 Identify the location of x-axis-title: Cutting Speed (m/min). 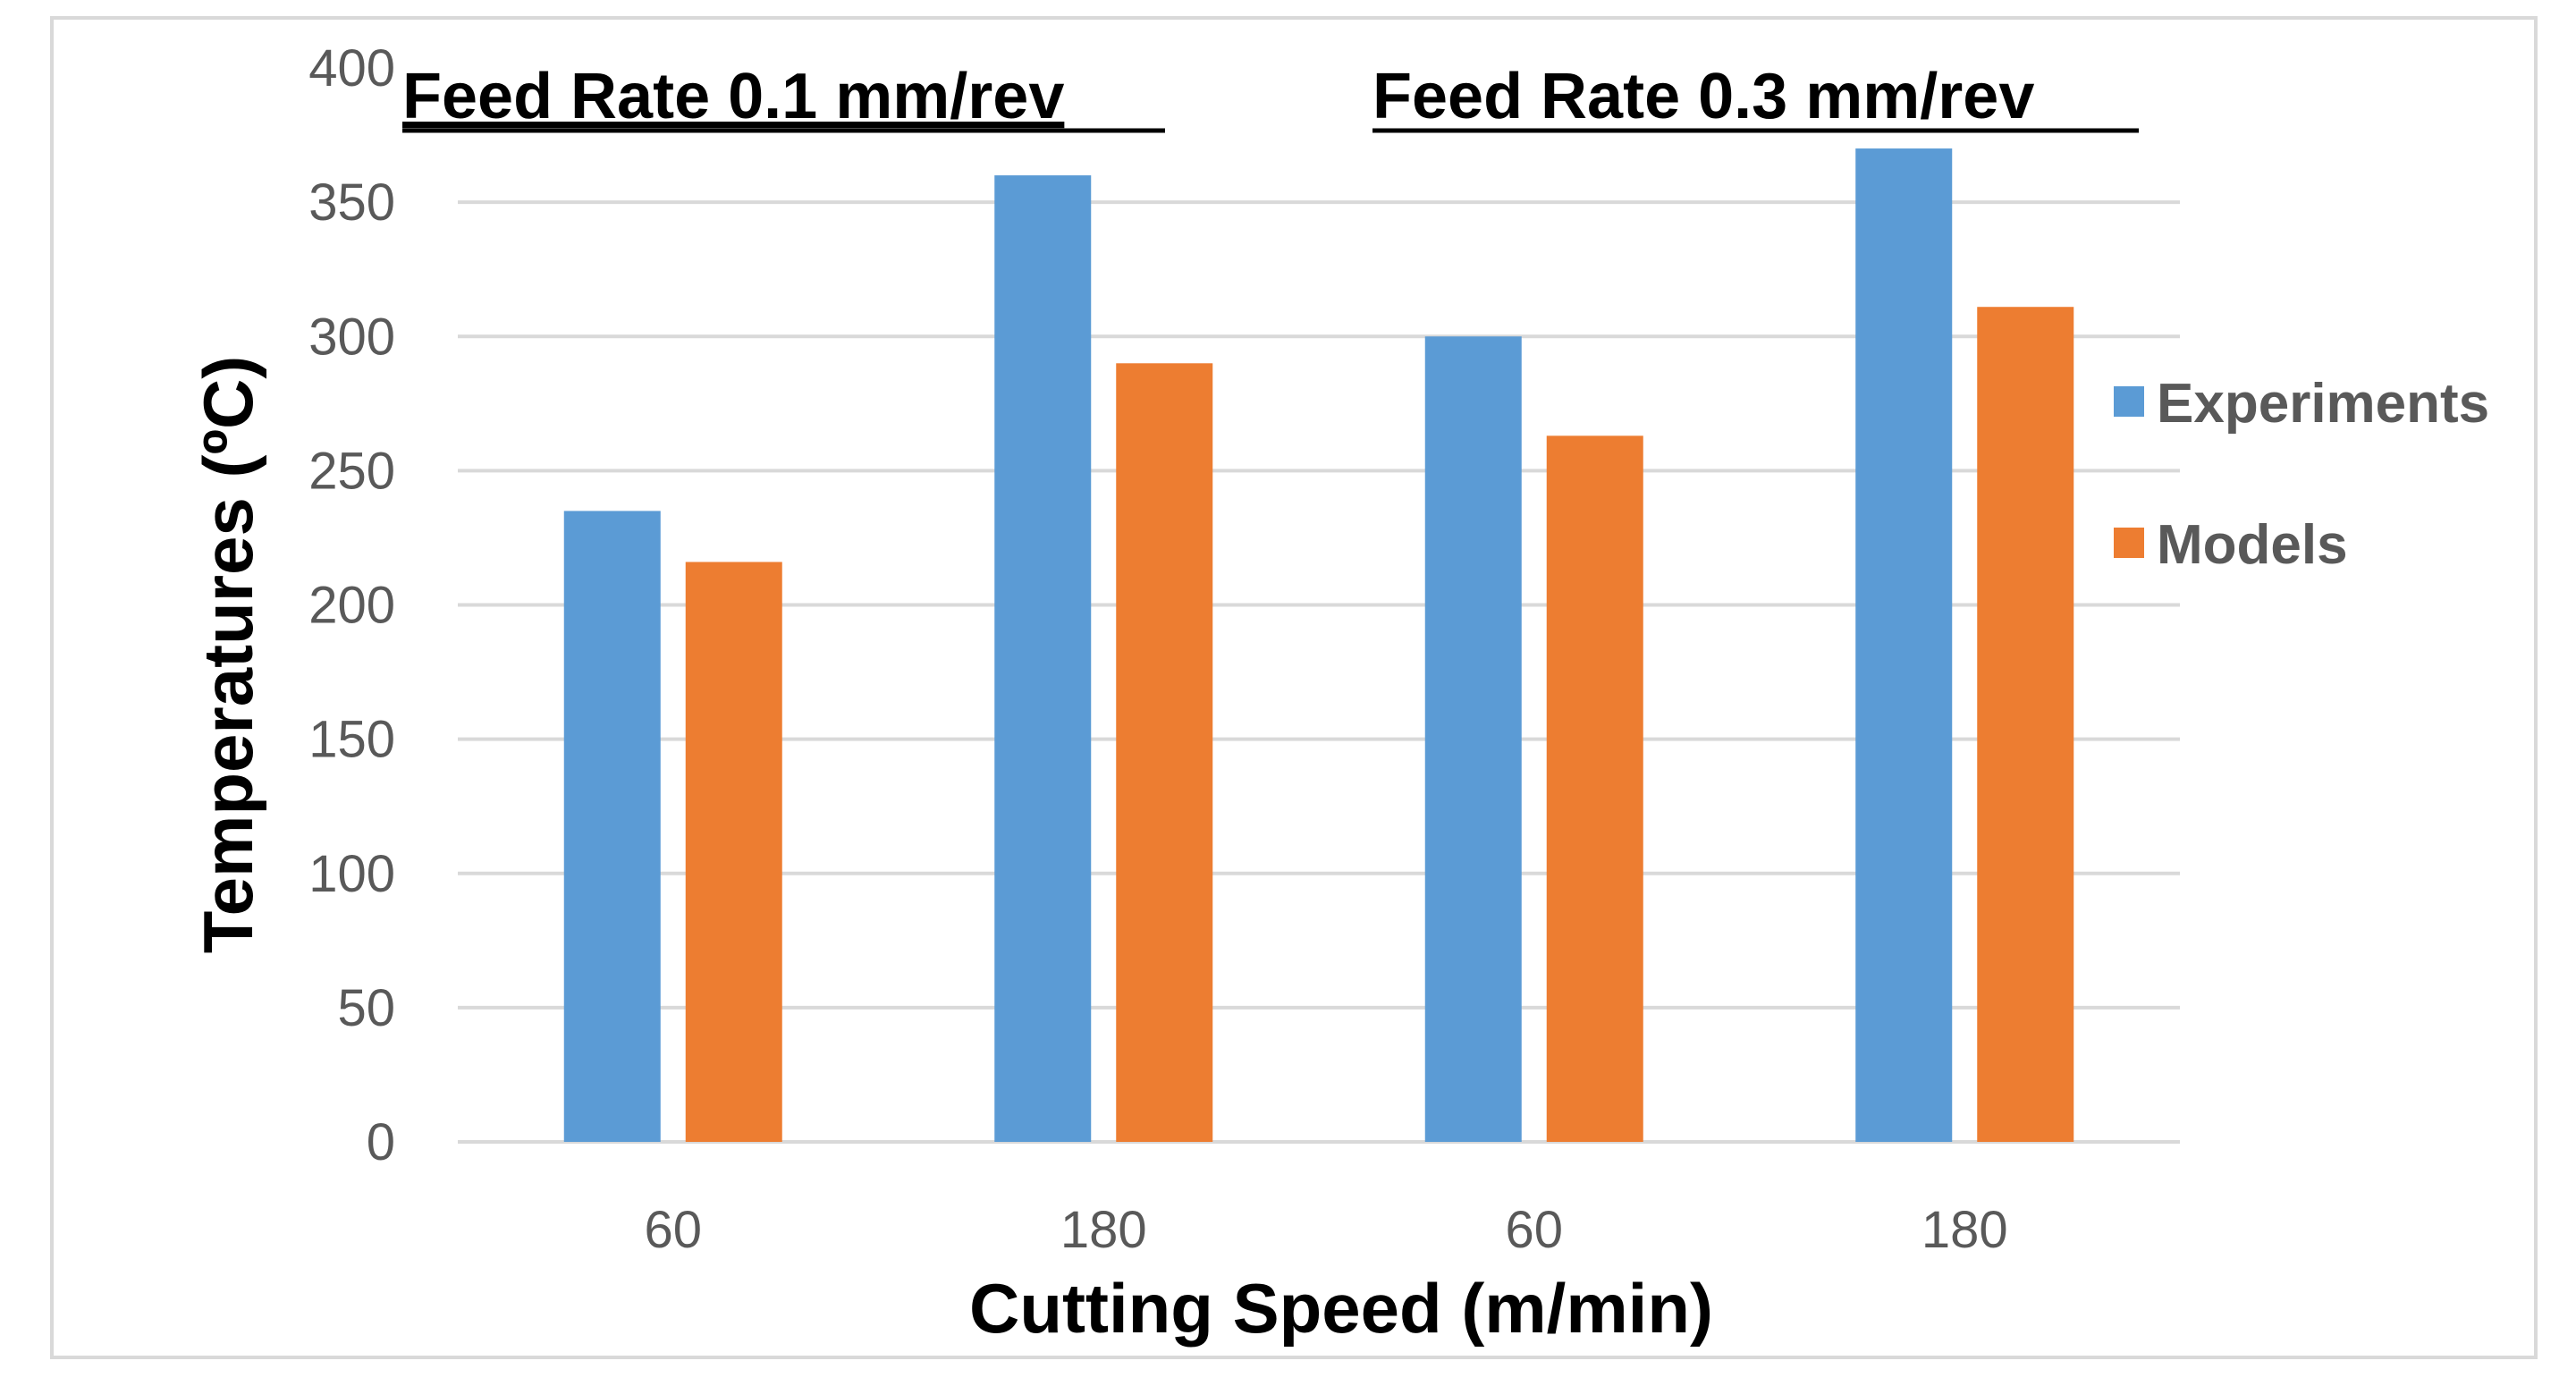
(1341, 1308).